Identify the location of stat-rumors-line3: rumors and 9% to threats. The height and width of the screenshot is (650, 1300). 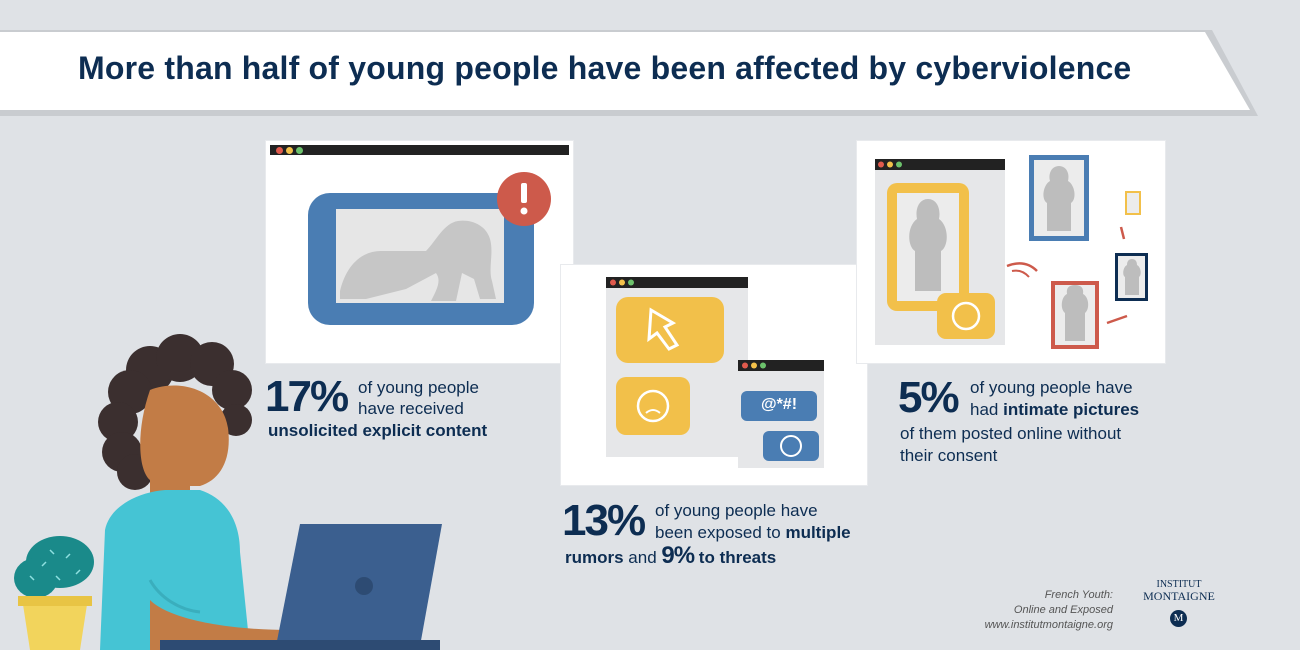
(671, 555).